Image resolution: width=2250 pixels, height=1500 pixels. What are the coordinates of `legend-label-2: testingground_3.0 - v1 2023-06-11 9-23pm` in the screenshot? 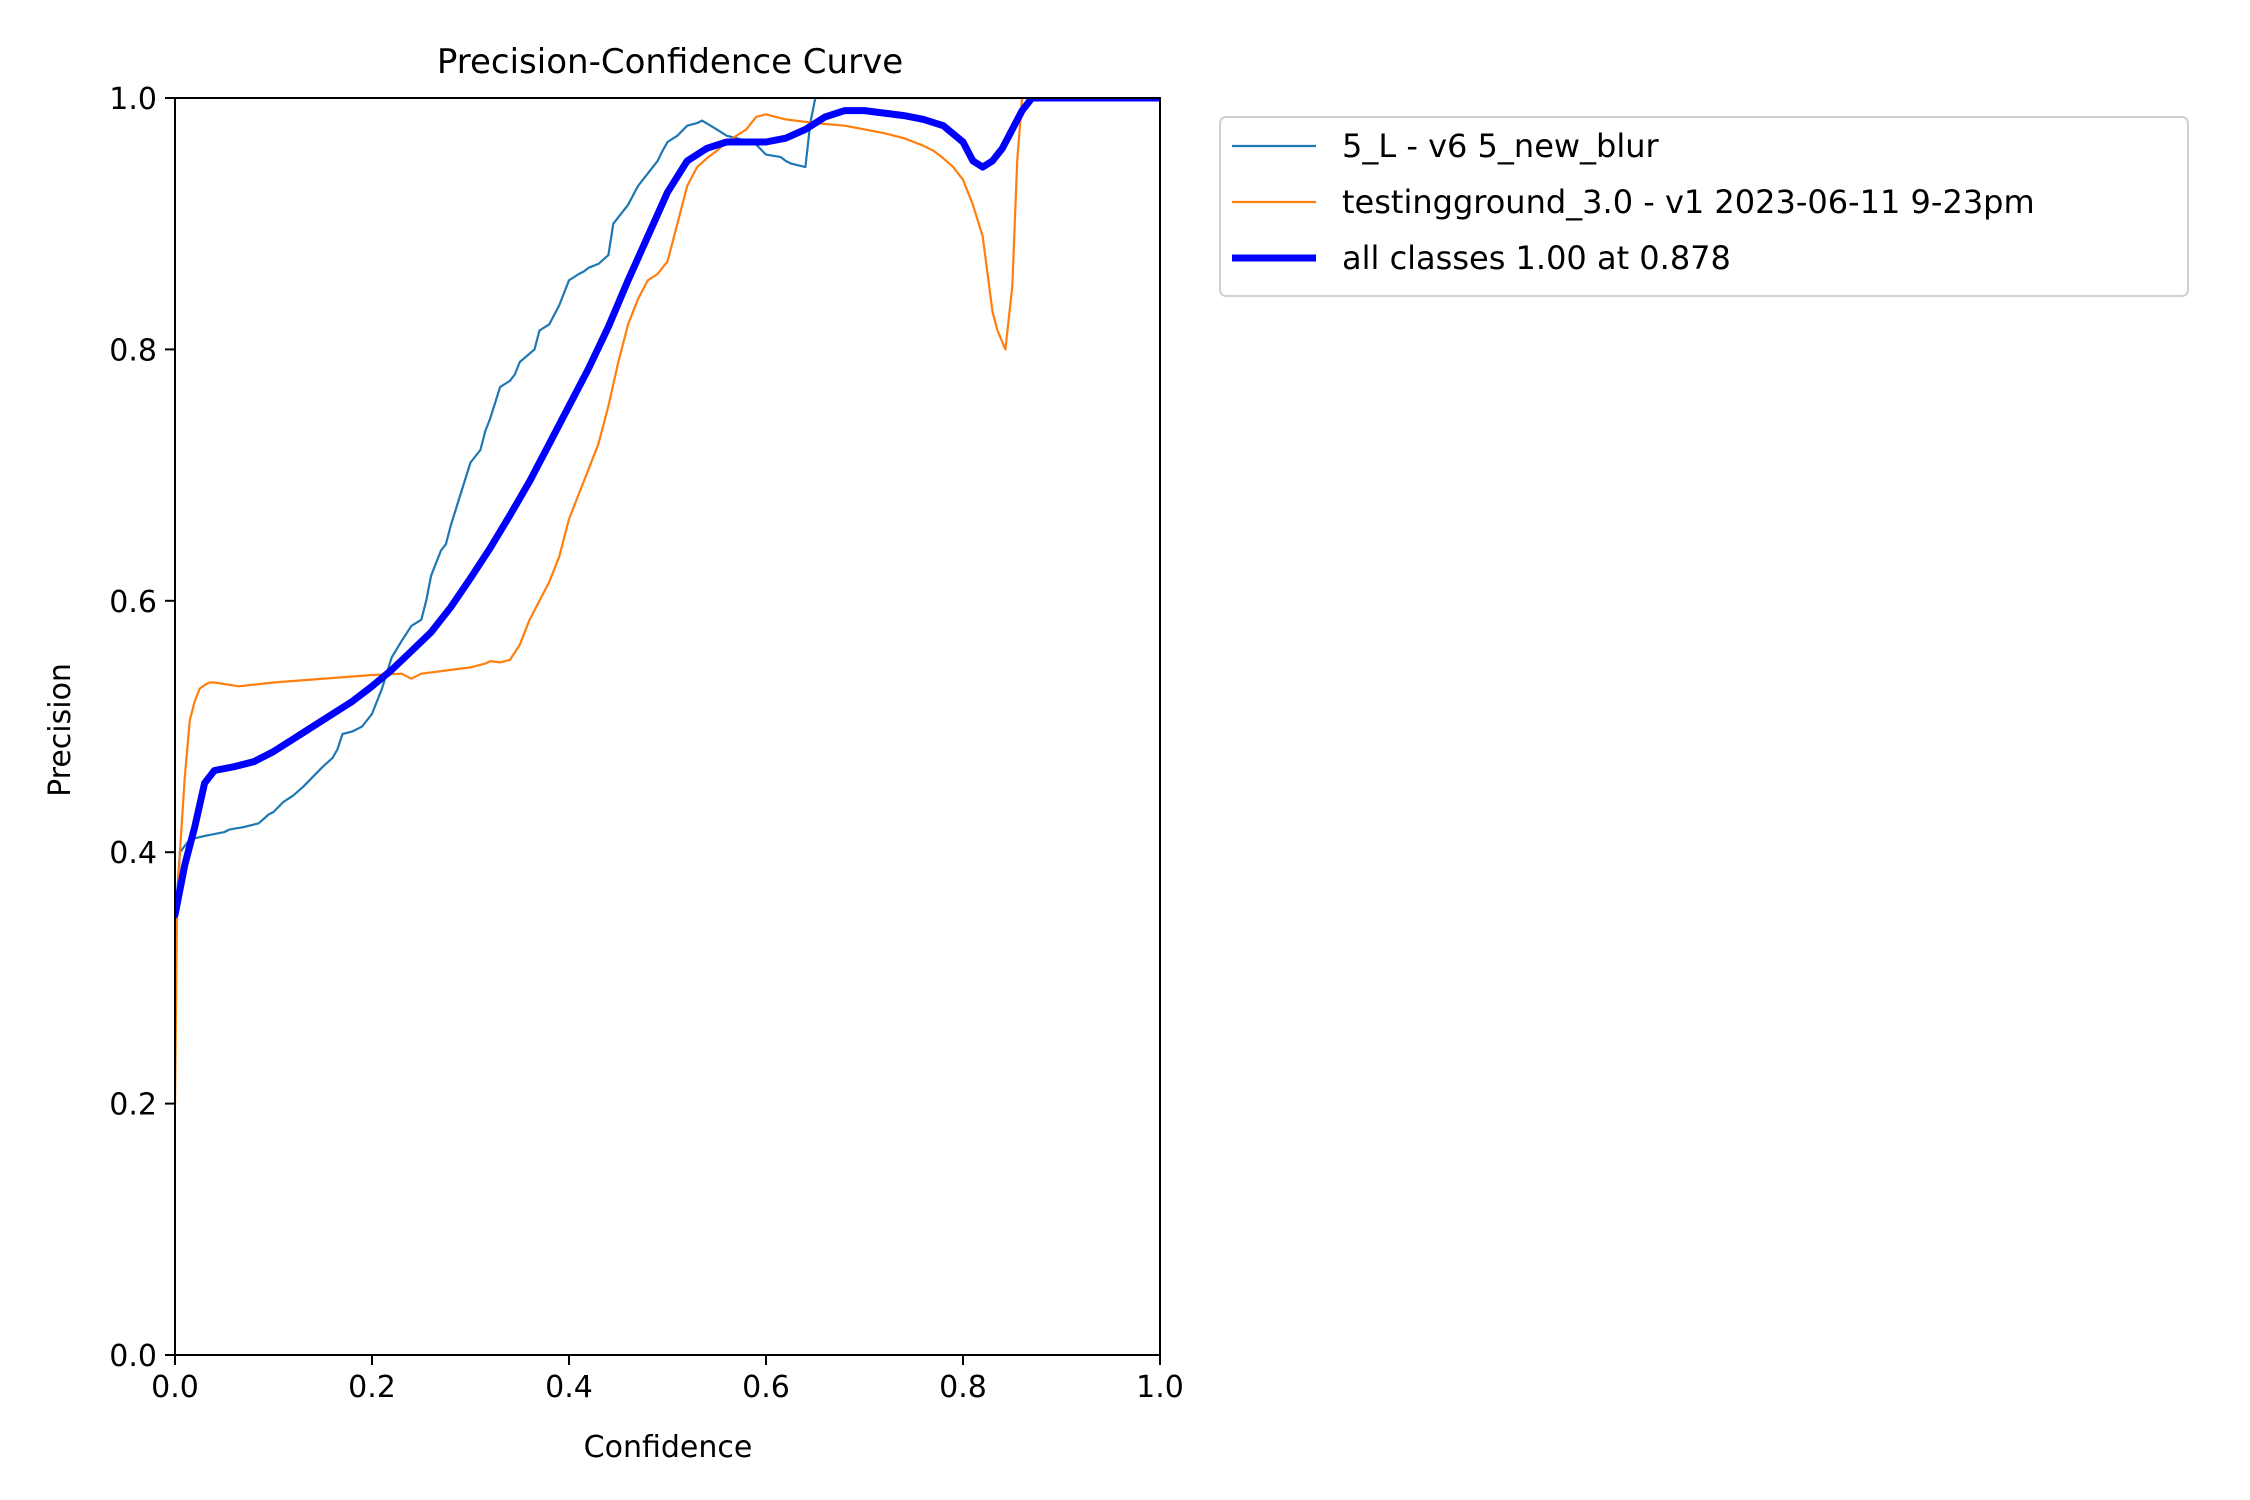 It's located at (1688, 202).